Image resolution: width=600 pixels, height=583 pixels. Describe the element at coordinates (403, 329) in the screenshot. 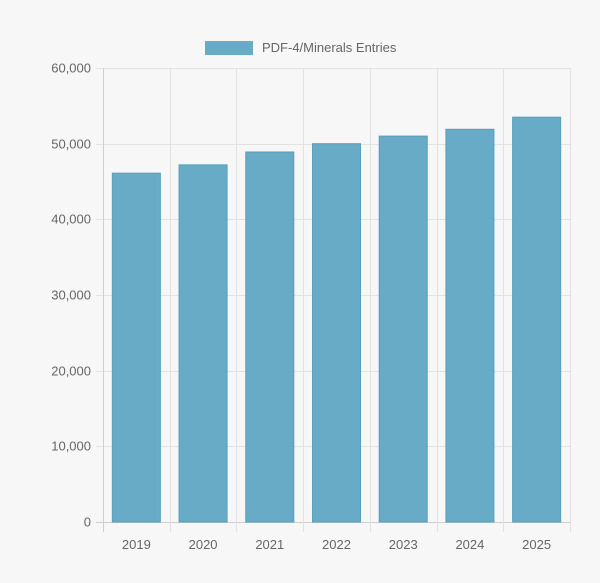

I see `bar-2023` at that location.